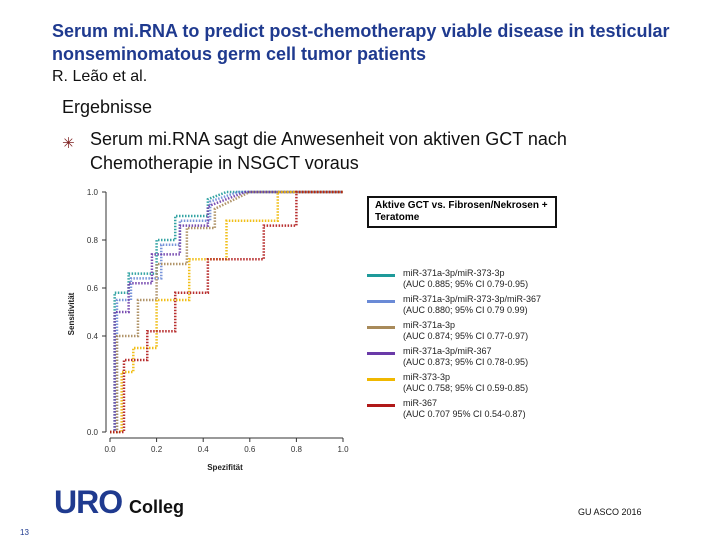 Image resolution: width=720 pixels, height=540 pixels. I want to click on legend-series-auc: (AUC 0.758; 95% CI 0.59-0.85), so click(466, 388).